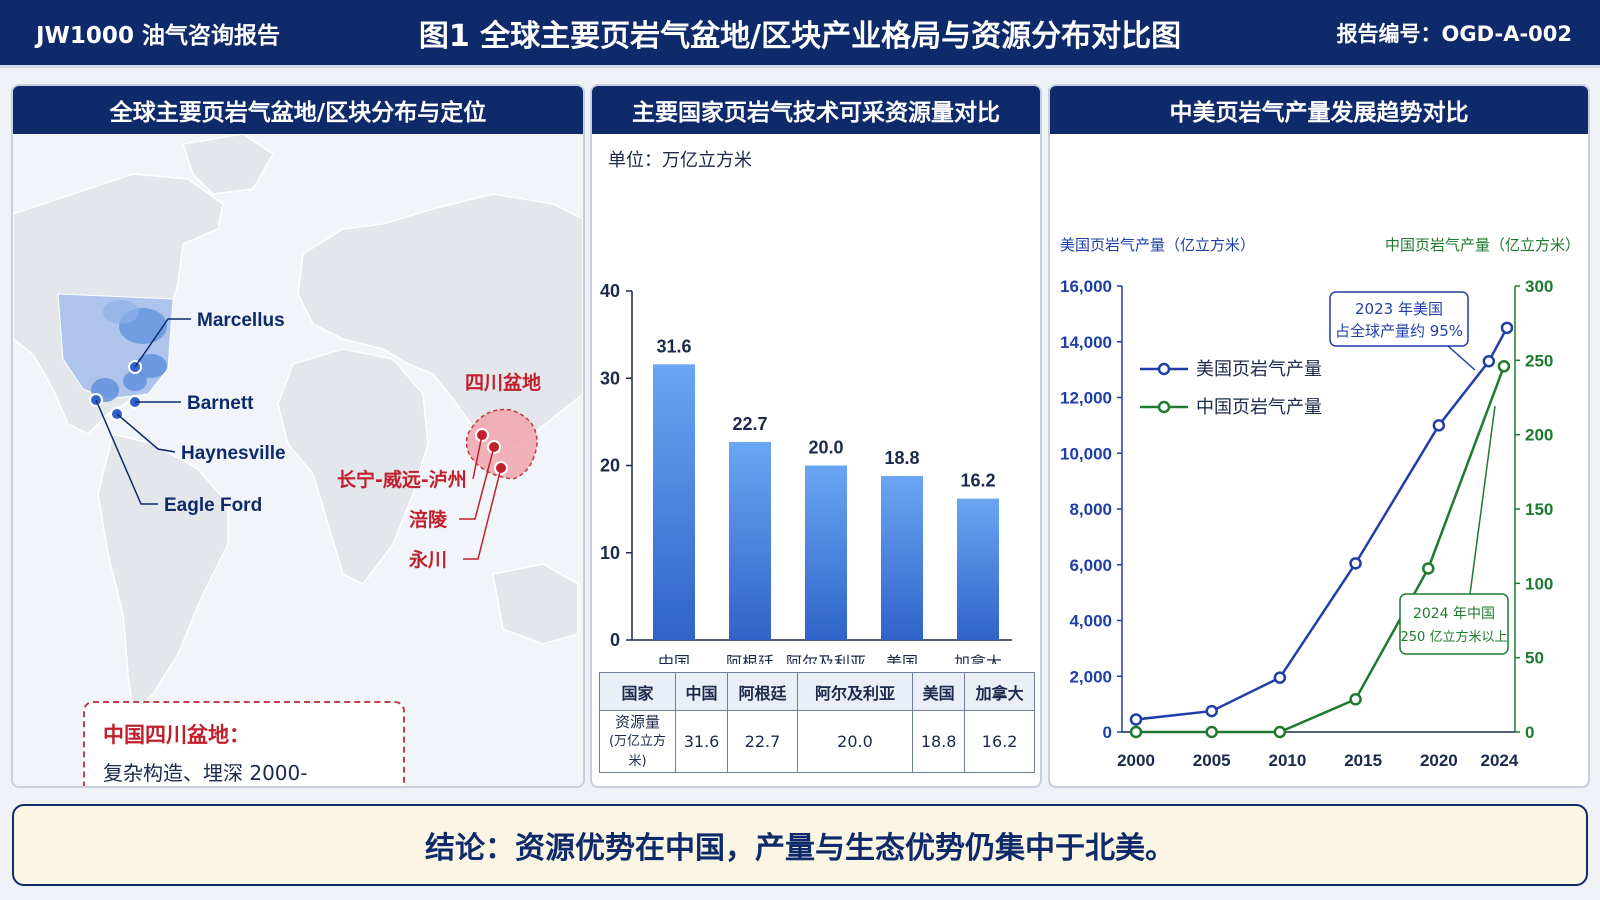 Image resolution: width=1600 pixels, height=900 pixels. What do you see at coordinates (501, 444) in the screenshot?
I see `sichuan-basin` at bounding box center [501, 444].